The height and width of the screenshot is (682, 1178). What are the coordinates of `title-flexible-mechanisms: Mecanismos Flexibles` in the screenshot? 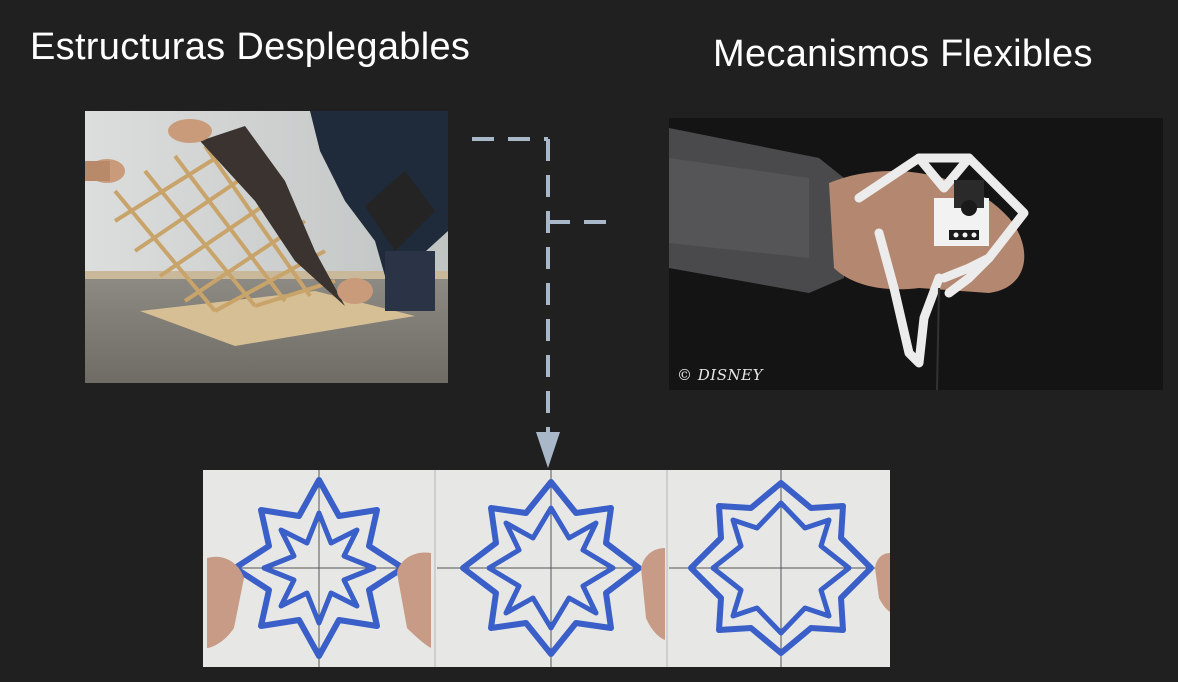 It's located at (903, 54).